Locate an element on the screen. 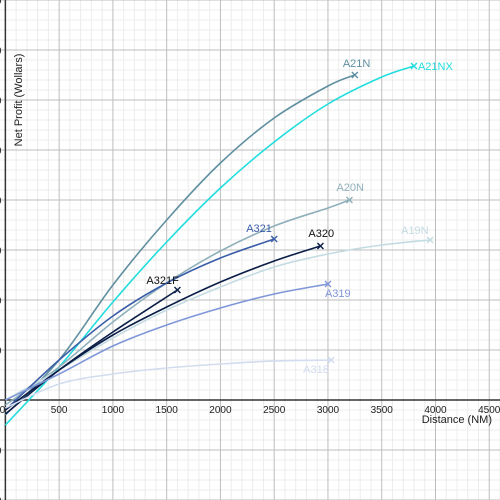 This screenshot has width=500, height=500. x-tick-label: 3500 is located at coordinates (382, 410).